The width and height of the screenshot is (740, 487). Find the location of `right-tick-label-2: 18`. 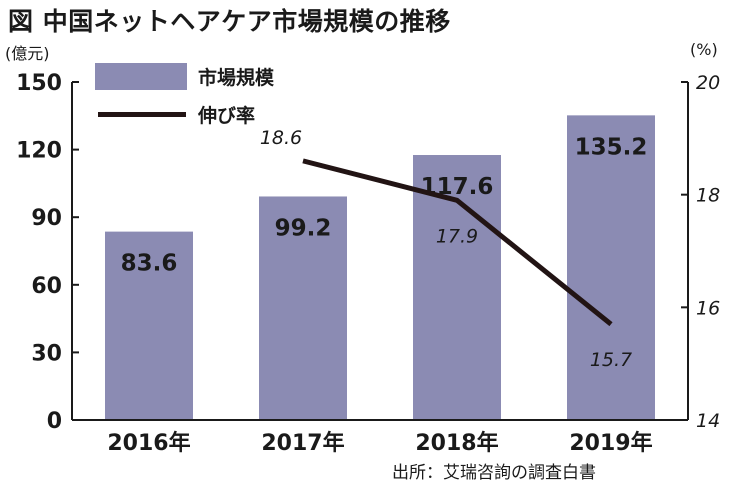

right-tick-label-2: 18 is located at coordinates (708, 196).